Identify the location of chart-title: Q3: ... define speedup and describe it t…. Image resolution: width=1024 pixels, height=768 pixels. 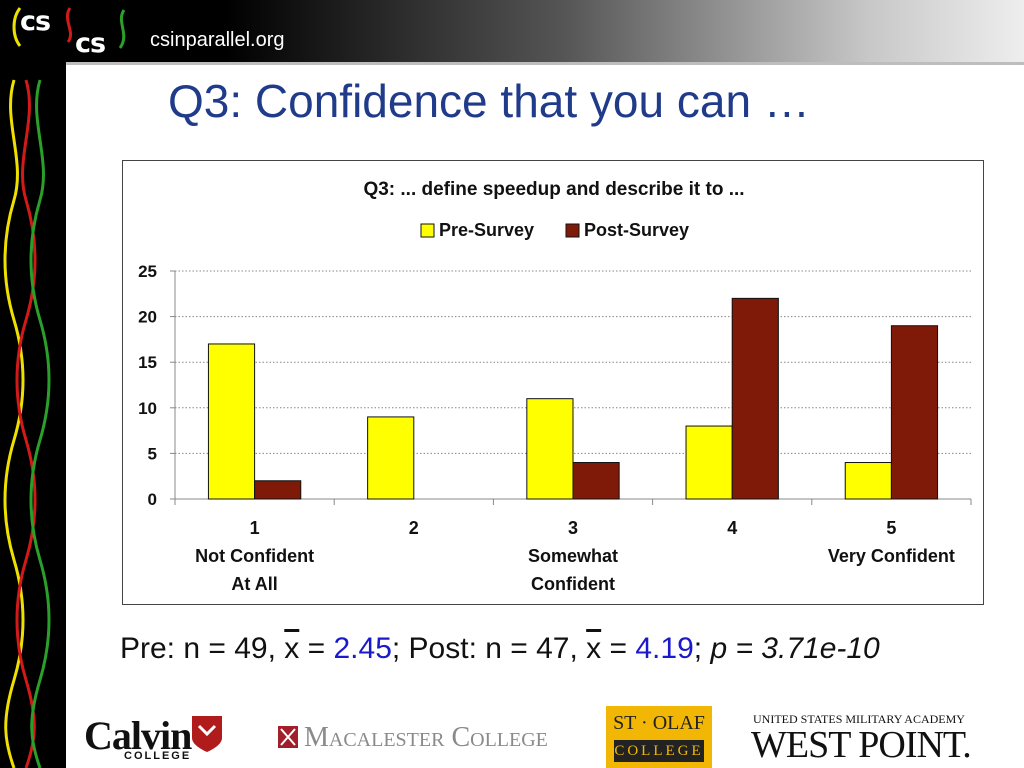
(553, 189).